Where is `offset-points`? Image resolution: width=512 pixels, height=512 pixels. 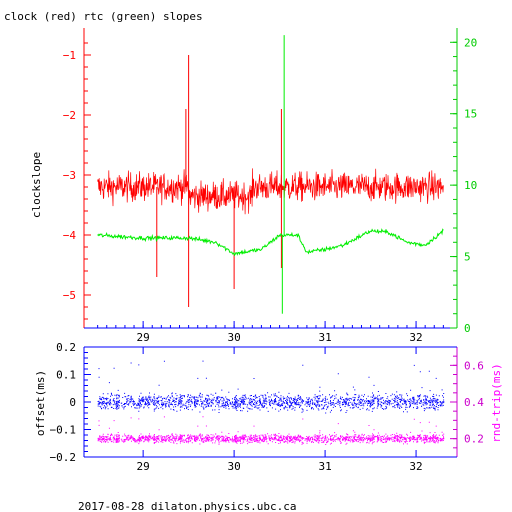 offset-points is located at coordinates (271, 387).